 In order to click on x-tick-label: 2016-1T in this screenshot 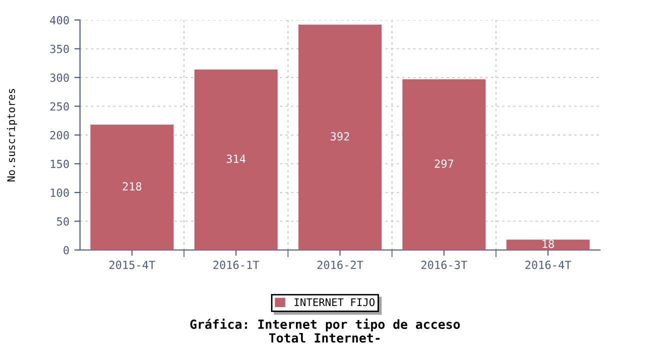, I will do `click(236, 265)`.